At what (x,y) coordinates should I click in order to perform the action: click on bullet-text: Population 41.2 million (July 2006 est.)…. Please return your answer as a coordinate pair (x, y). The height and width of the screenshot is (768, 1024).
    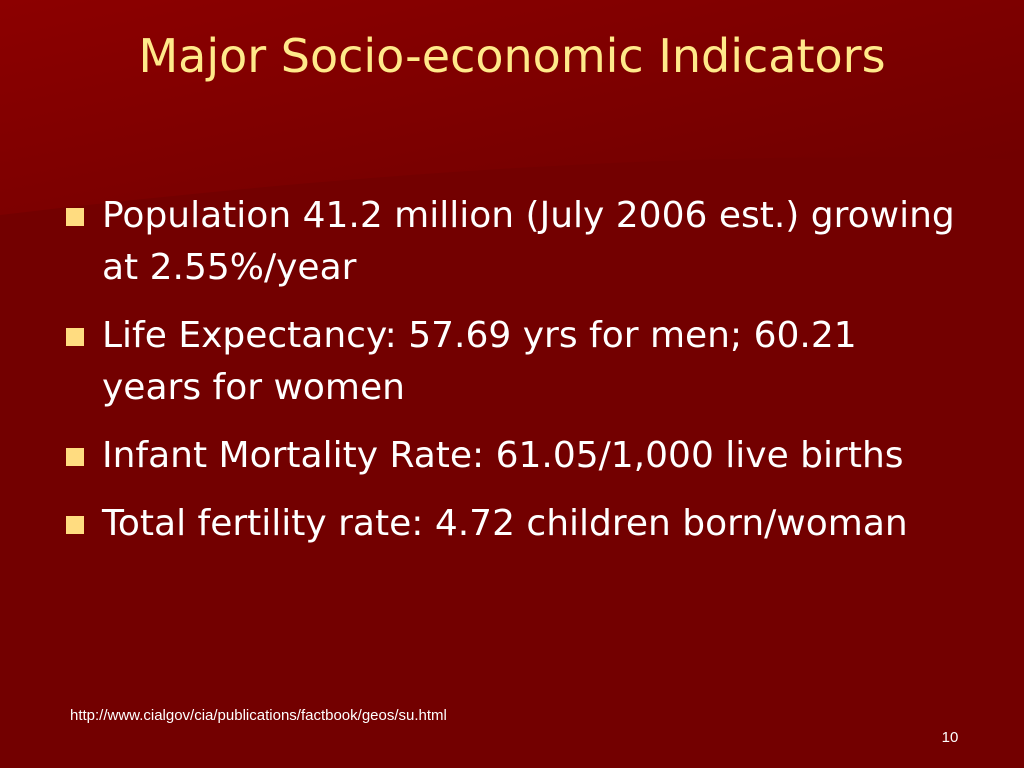
    Looking at the image, I should click on (528, 241).